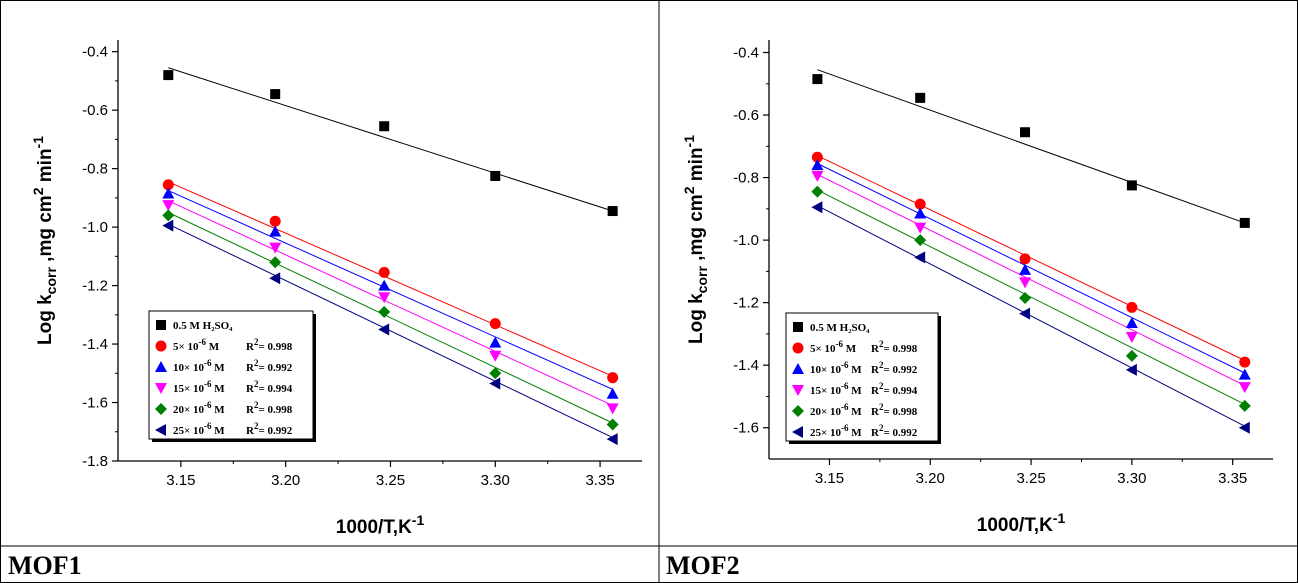  I want to click on y-axis-label: Log kcorr ,mg cm2 min-1, so click(695, 239).